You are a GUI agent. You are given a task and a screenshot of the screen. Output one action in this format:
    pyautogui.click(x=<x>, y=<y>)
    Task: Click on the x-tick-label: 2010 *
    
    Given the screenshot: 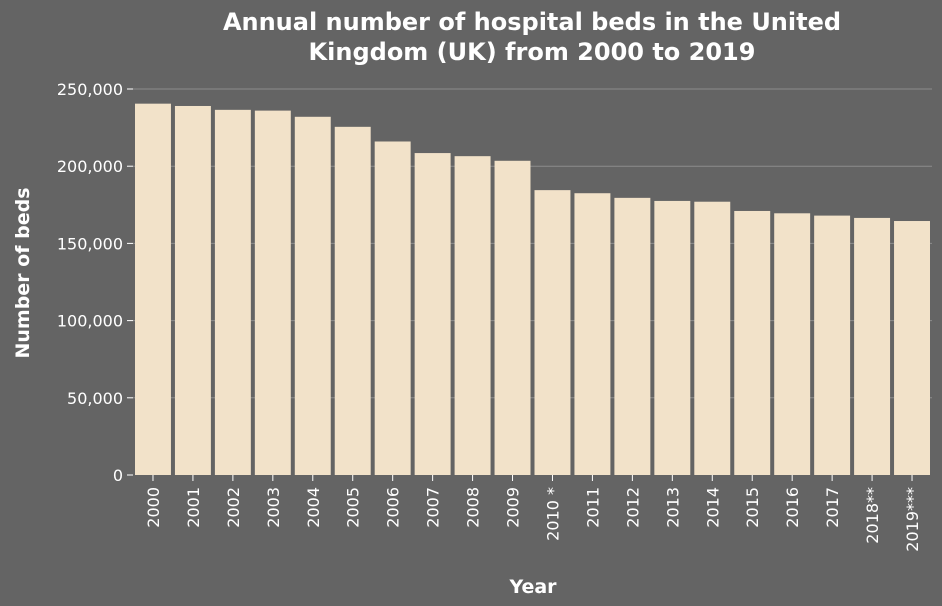 What is the action you would take?
    pyautogui.click(x=552, y=514)
    